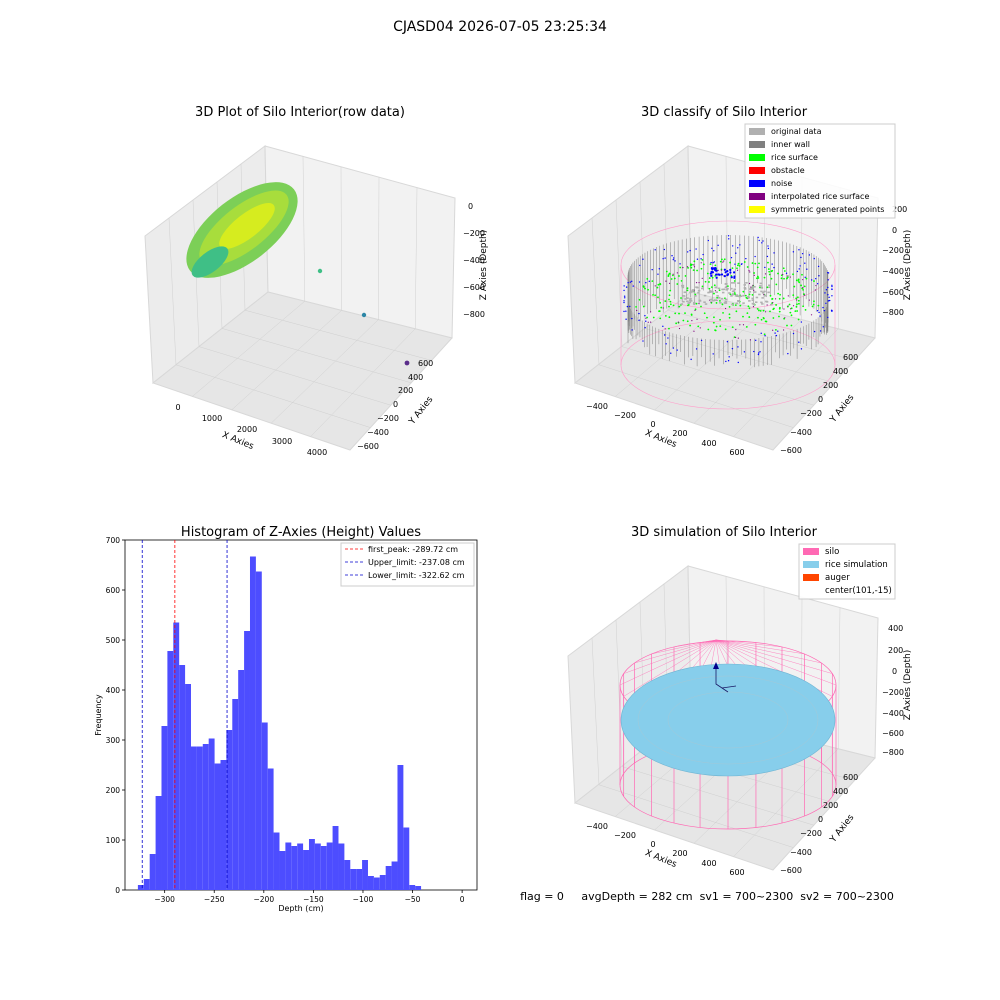  What do you see at coordinates (893, 713) in the screenshot?
I see `z-tick-label: −400` at bounding box center [893, 713].